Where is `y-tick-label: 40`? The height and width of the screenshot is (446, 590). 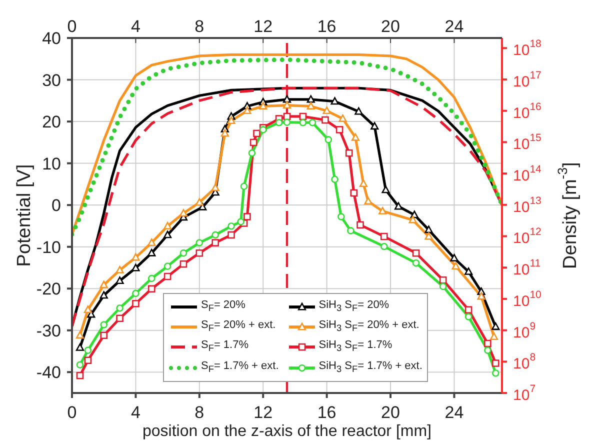
y-tick-label: 40 is located at coordinates (51, 38).